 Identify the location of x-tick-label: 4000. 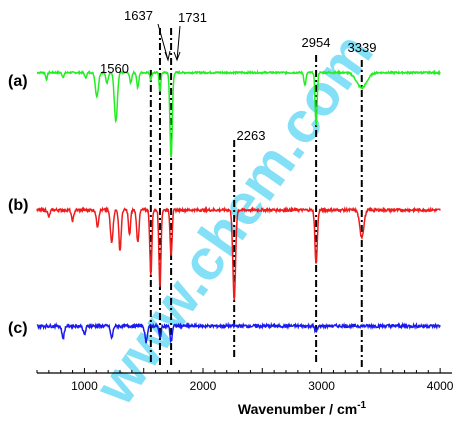
(440, 386).